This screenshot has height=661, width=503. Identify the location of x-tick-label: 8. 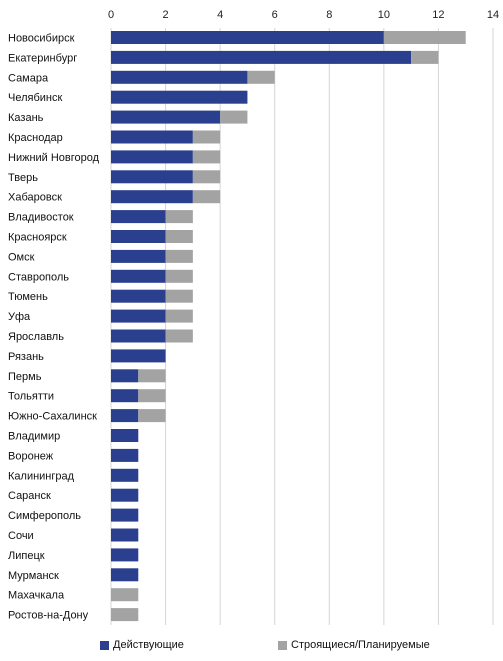
(329, 15).